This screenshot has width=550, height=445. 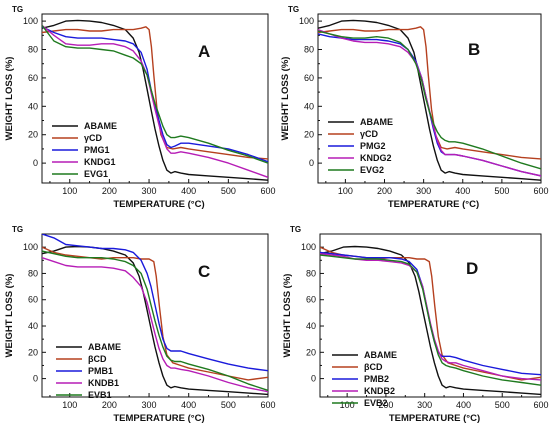 What do you see at coordinates (155, 325) in the screenshot?
I see `series-line-kndb1` at bounding box center [155, 325].